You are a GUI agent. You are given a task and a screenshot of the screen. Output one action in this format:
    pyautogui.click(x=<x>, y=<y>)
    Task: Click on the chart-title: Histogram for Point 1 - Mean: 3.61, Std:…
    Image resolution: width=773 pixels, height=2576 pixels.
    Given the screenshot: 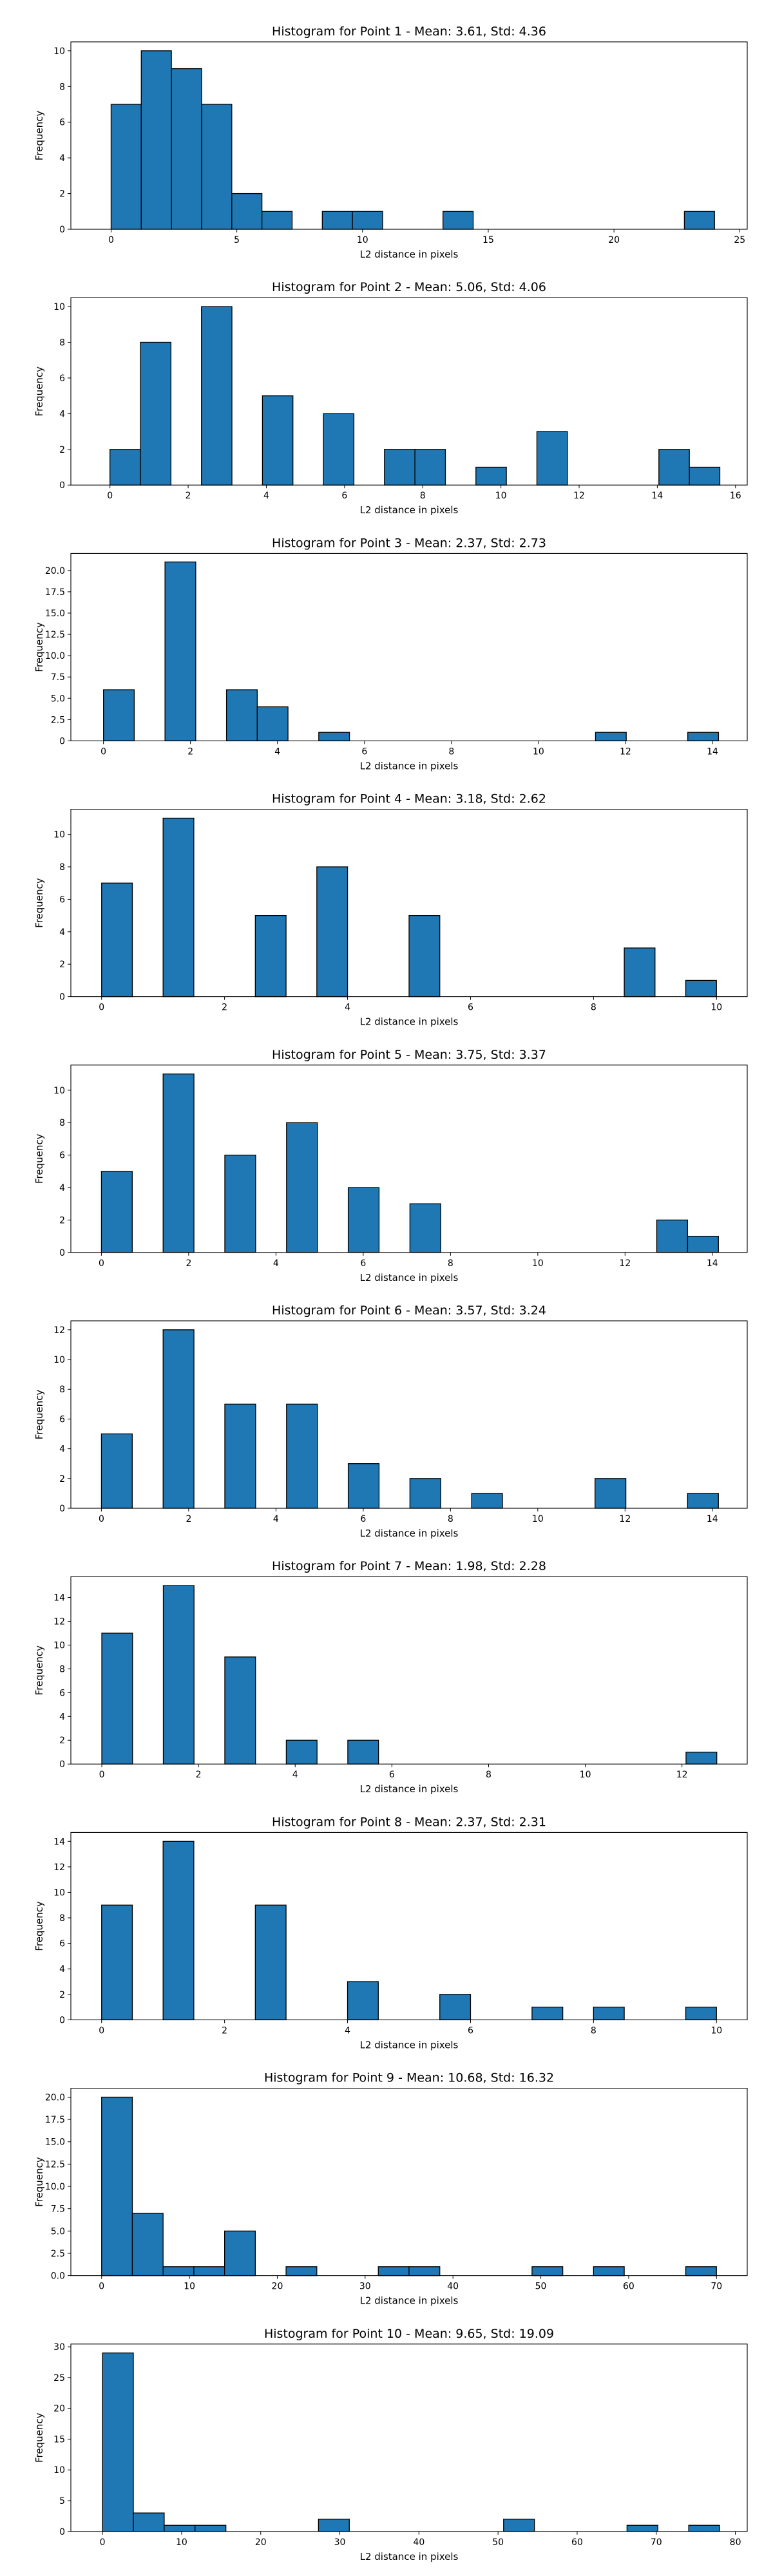 What is the action you would take?
    pyautogui.click(x=409, y=32)
    